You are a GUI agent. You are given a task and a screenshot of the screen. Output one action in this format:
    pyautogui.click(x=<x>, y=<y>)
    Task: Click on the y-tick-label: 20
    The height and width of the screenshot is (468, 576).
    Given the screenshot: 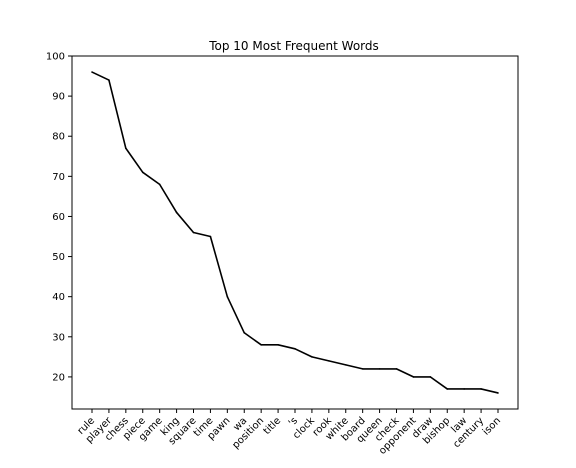 What is the action you would take?
    pyautogui.click(x=58, y=377)
    